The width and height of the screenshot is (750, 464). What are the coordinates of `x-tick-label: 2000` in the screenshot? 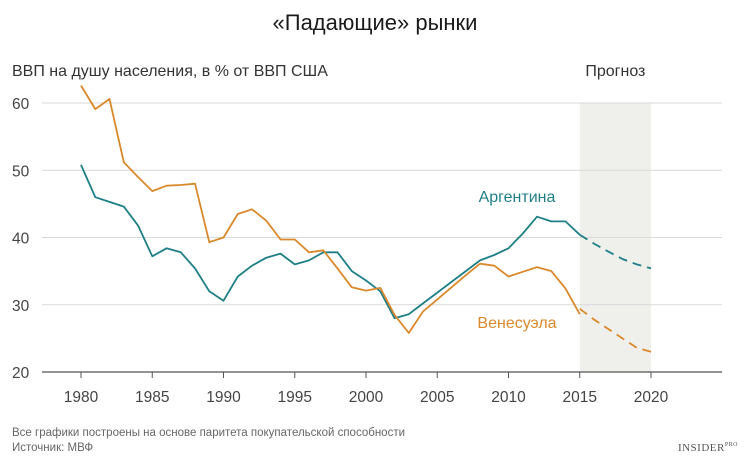 It's located at (366, 397).